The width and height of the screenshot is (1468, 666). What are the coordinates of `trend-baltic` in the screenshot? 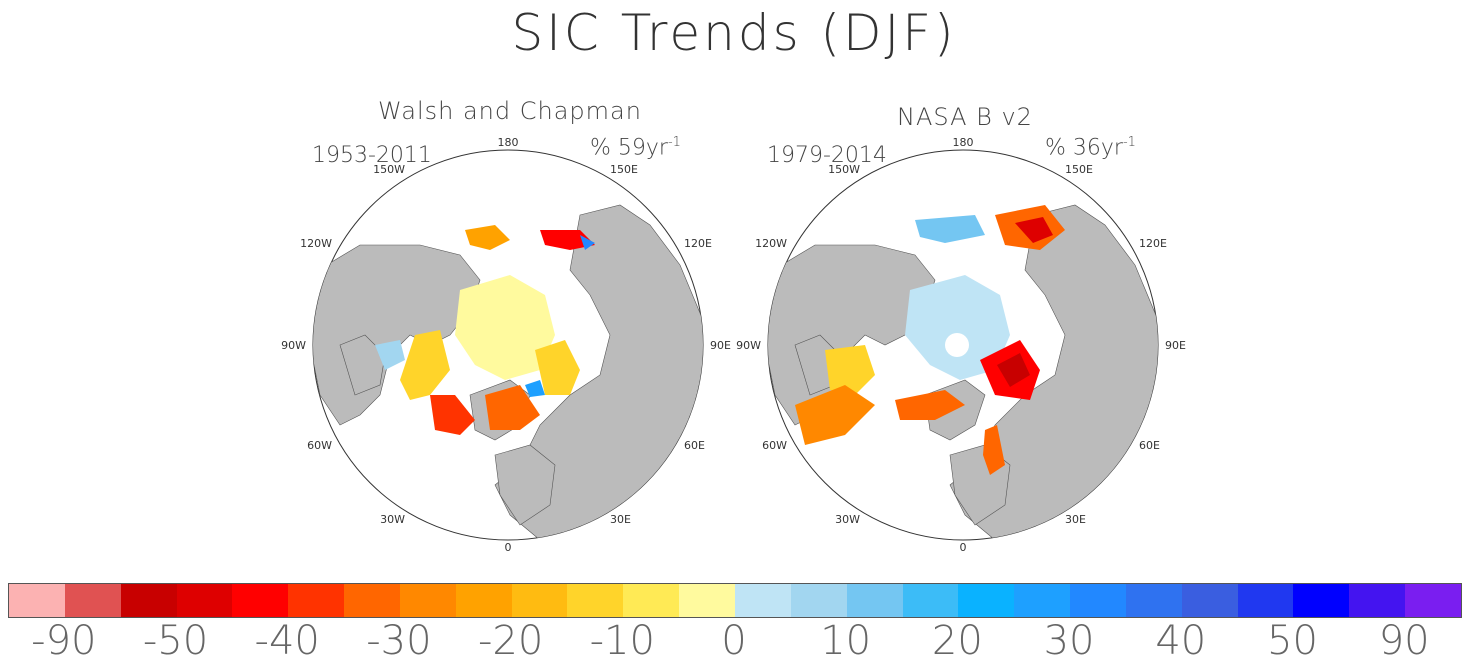 It's located at (994, 450).